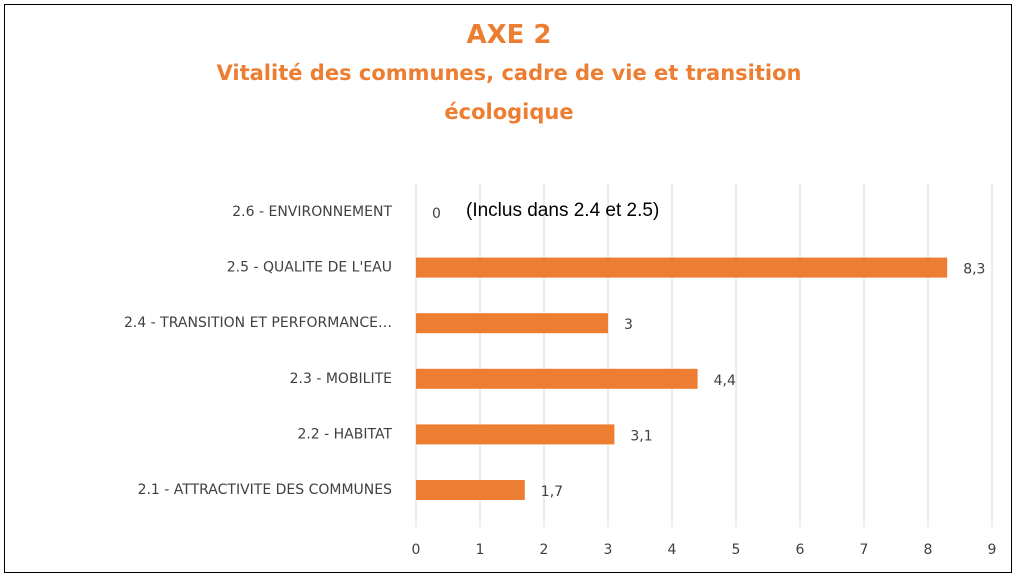  What do you see at coordinates (309, 268) in the screenshot?
I see `y-tick-label: 2.5 - QUALITE DE L'EAU` at bounding box center [309, 268].